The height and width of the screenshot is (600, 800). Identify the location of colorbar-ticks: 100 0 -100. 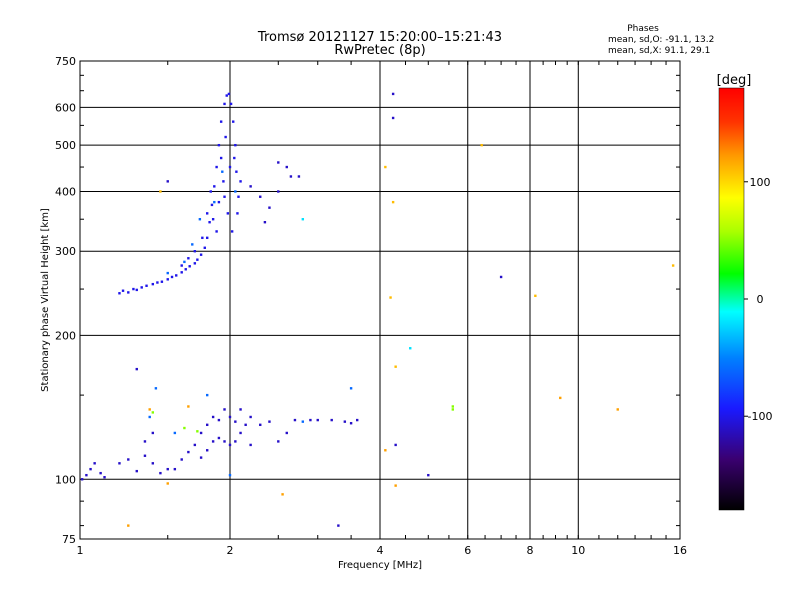
(758, 299).